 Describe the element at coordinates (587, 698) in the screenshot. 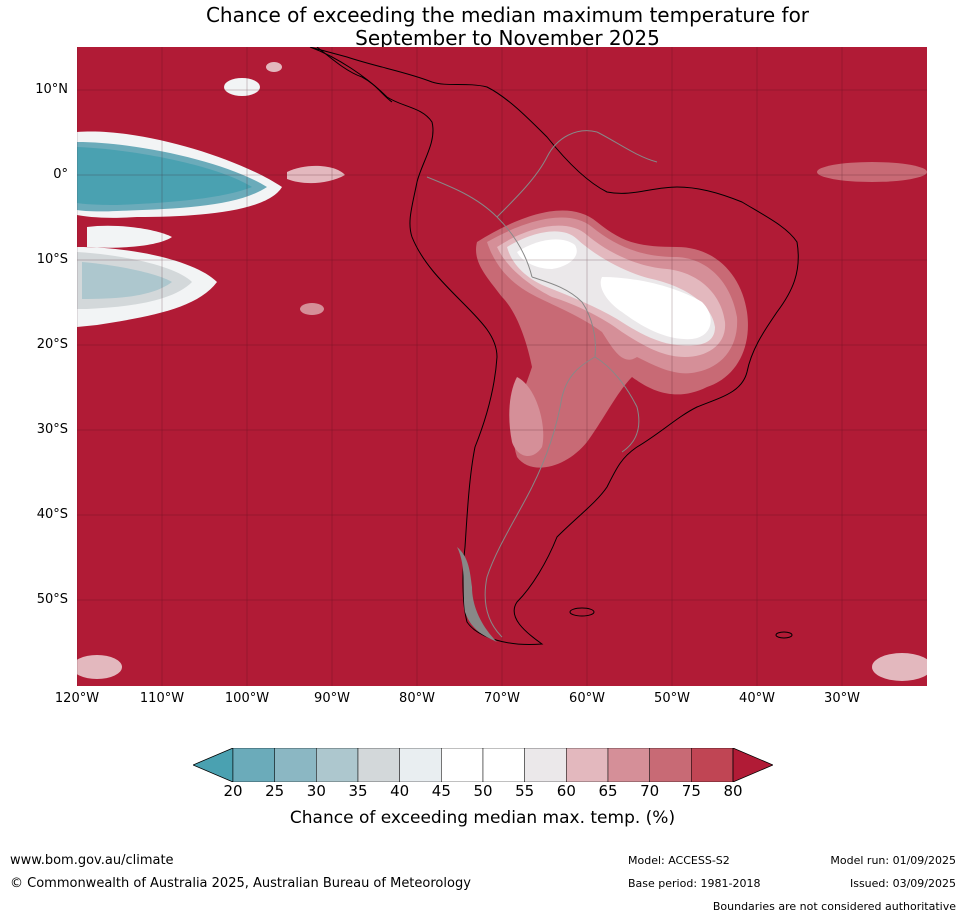

I see `lon-label-60w: 60°W` at that location.